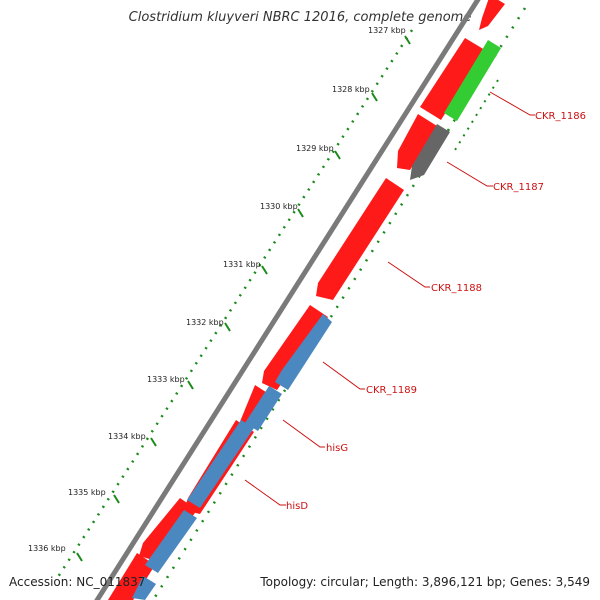 This screenshot has height=600, width=600. What do you see at coordinates (387, 30) in the screenshot?
I see `tick-label: 1327 kbp` at bounding box center [387, 30].